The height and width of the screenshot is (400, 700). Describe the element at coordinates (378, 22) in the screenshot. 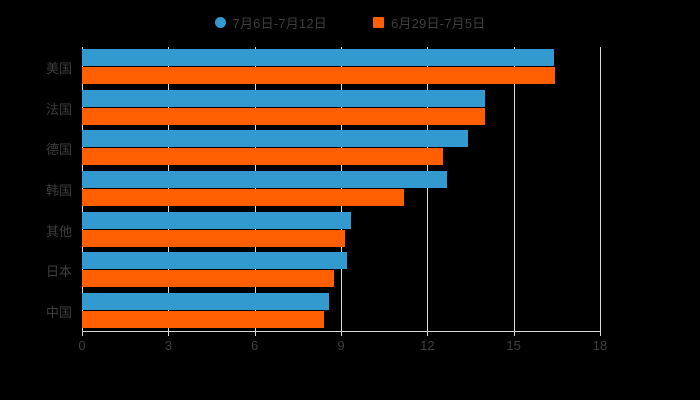

I see `legend-swatch-square-icon` at that location.